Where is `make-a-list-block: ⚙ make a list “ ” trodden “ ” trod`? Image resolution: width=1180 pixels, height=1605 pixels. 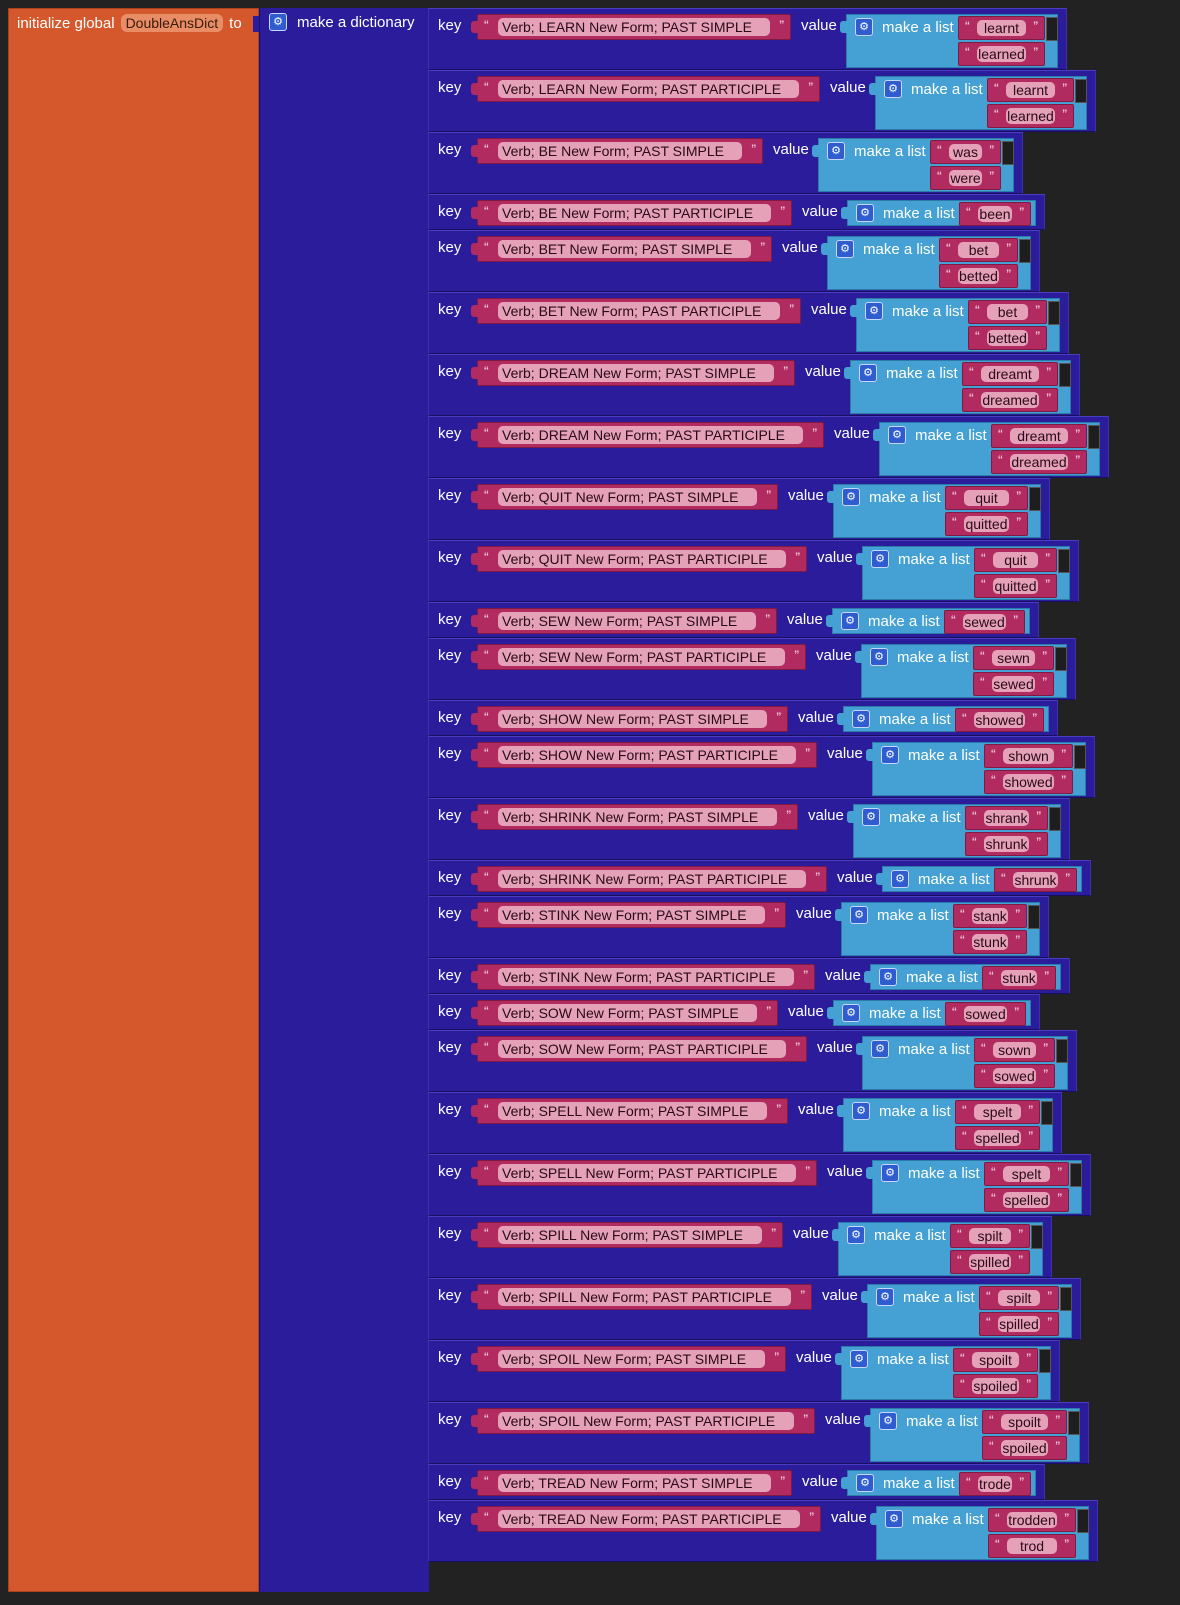
make-a-list-block: ⚙ make a list “ ” trodden “ ” trod is located at coordinates (979, 1533).